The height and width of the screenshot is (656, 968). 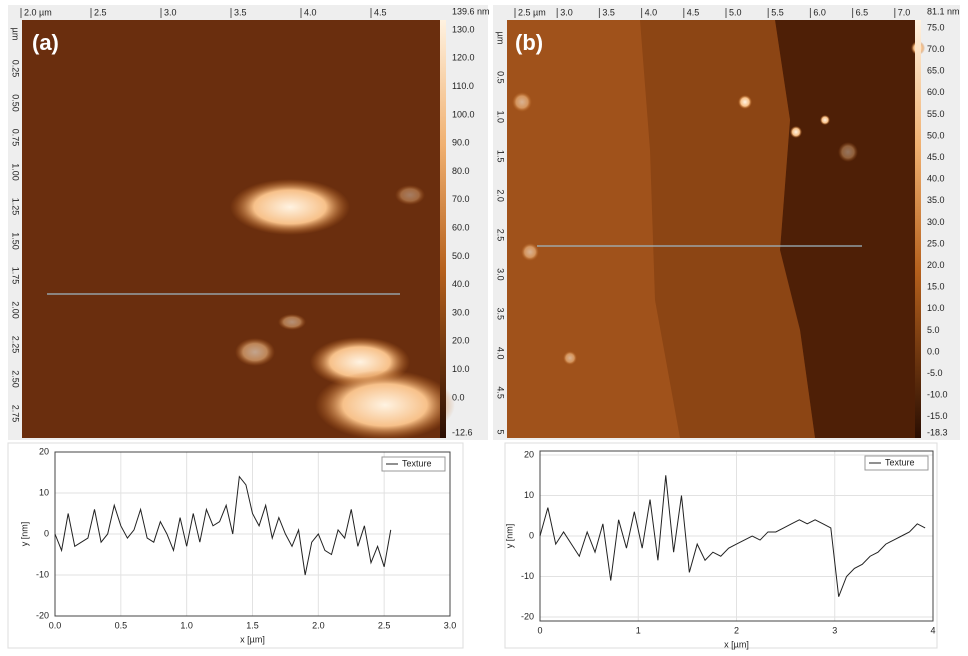 I want to click on x-tick-label: 4, so click(x=932, y=630).